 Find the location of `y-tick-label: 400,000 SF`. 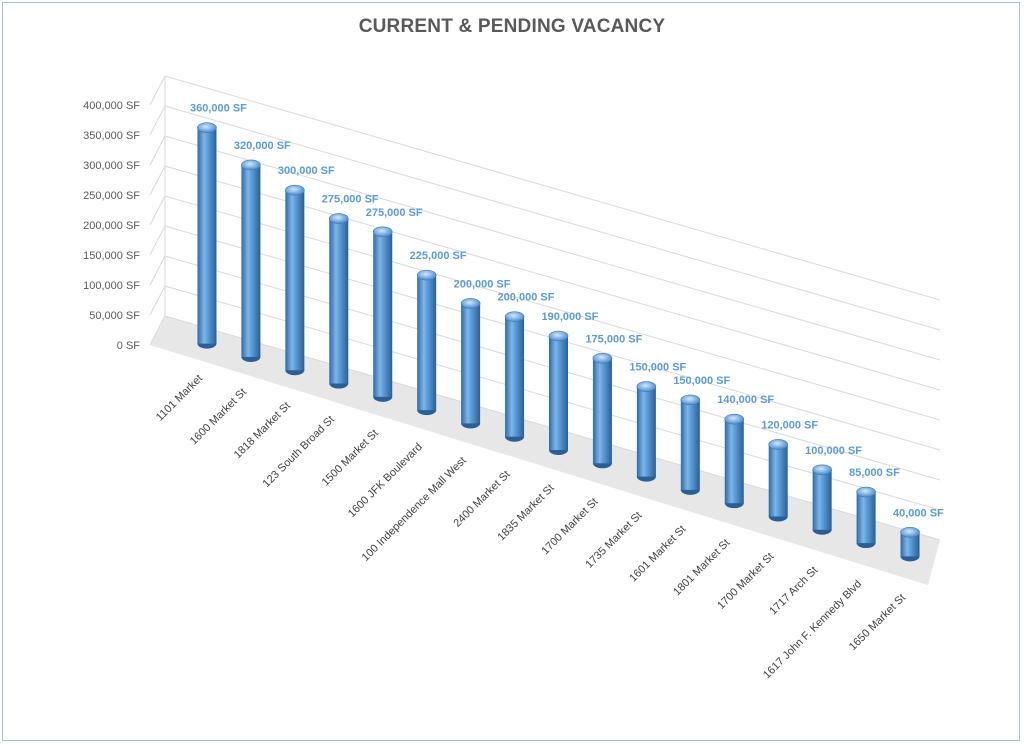

y-tick-label: 400,000 SF is located at coordinates (111, 106).